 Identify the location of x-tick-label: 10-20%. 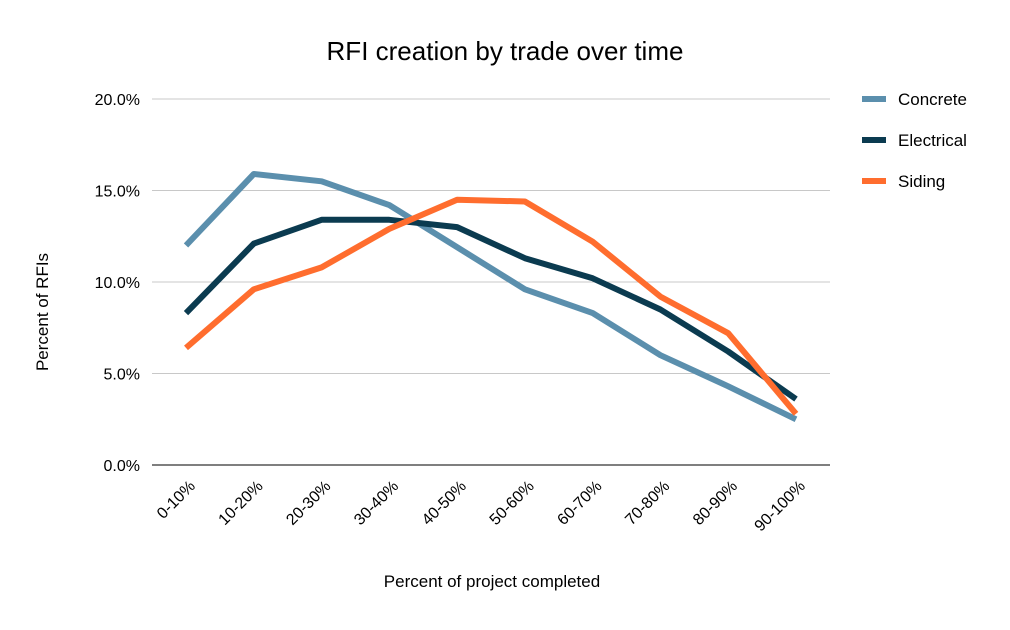
(241, 503).